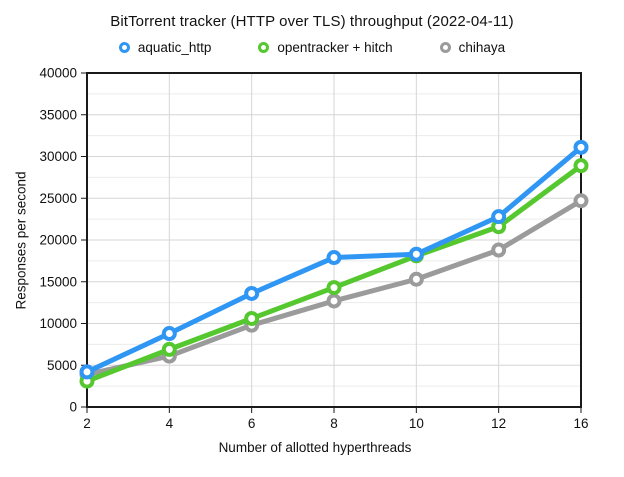 The width and height of the screenshot is (624, 477). I want to click on legend-item-opentracker-hitch: opentracker + hitch, so click(325, 47).